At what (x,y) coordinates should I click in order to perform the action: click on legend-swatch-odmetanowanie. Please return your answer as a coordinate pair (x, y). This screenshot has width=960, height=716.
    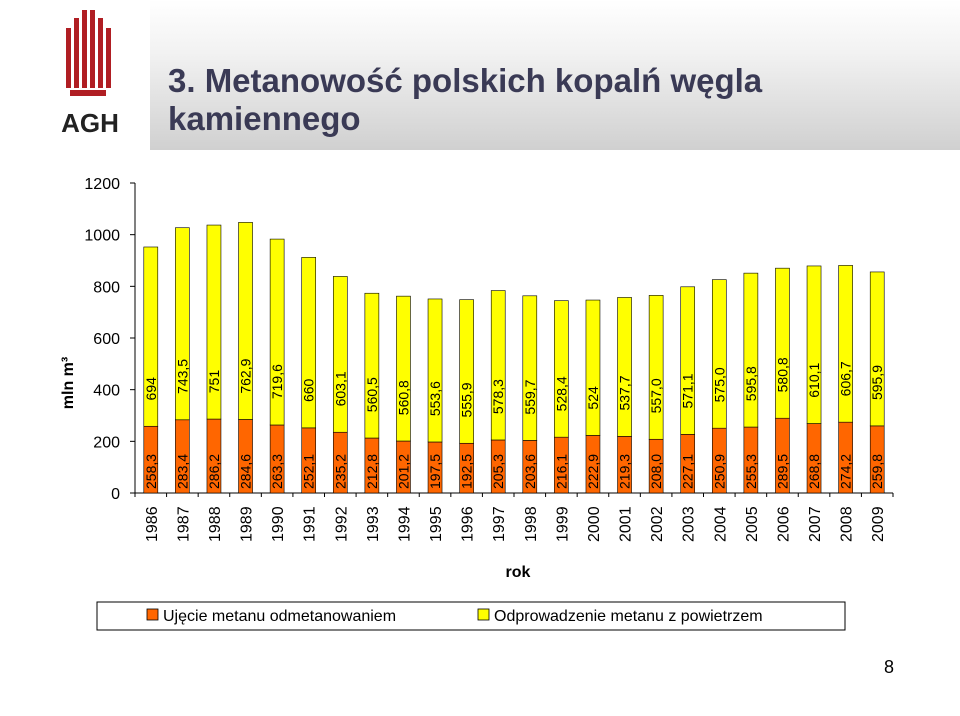
    Looking at the image, I should click on (152, 614).